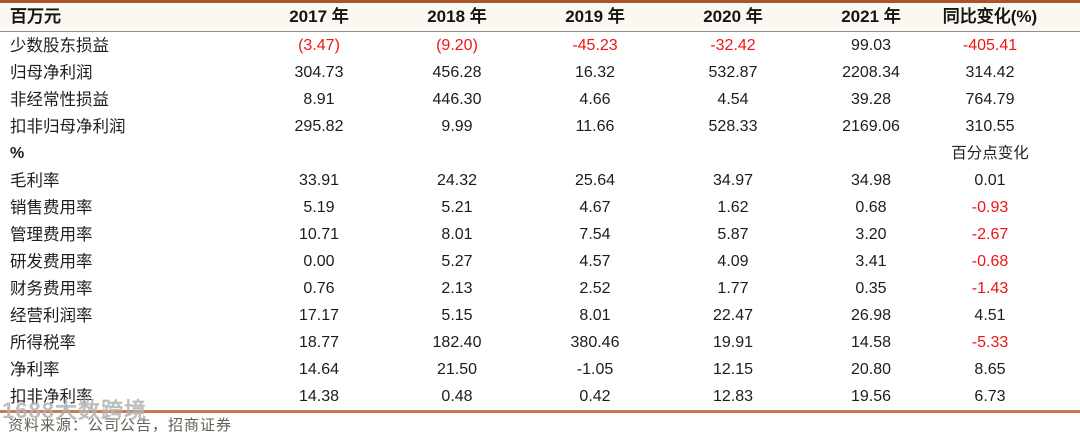  What do you see at coordinates (319, 99) in the screenshot?
I see `cell-value: 8.91` at bounding box center [319, 99].